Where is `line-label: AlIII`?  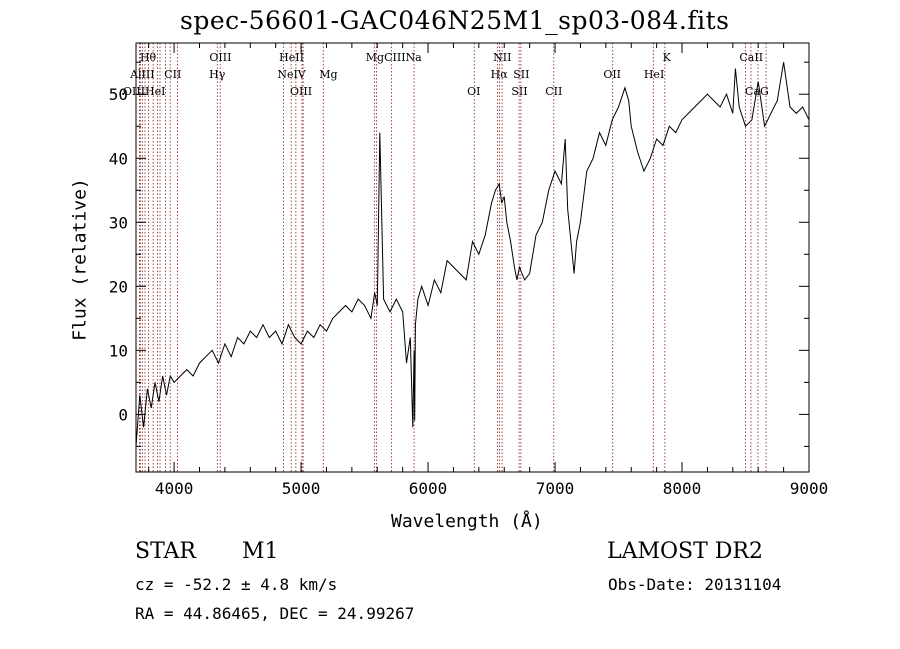
line-label: AlIII is located at coordinates (142, 74).